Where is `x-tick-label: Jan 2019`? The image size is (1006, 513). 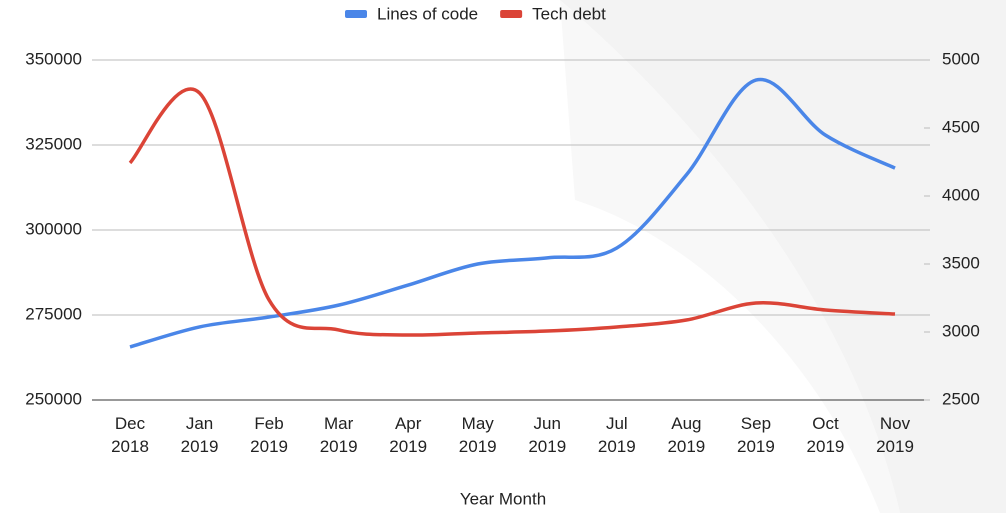 x-tick-label: Jan 2019 is located at coordinates (199, 435).